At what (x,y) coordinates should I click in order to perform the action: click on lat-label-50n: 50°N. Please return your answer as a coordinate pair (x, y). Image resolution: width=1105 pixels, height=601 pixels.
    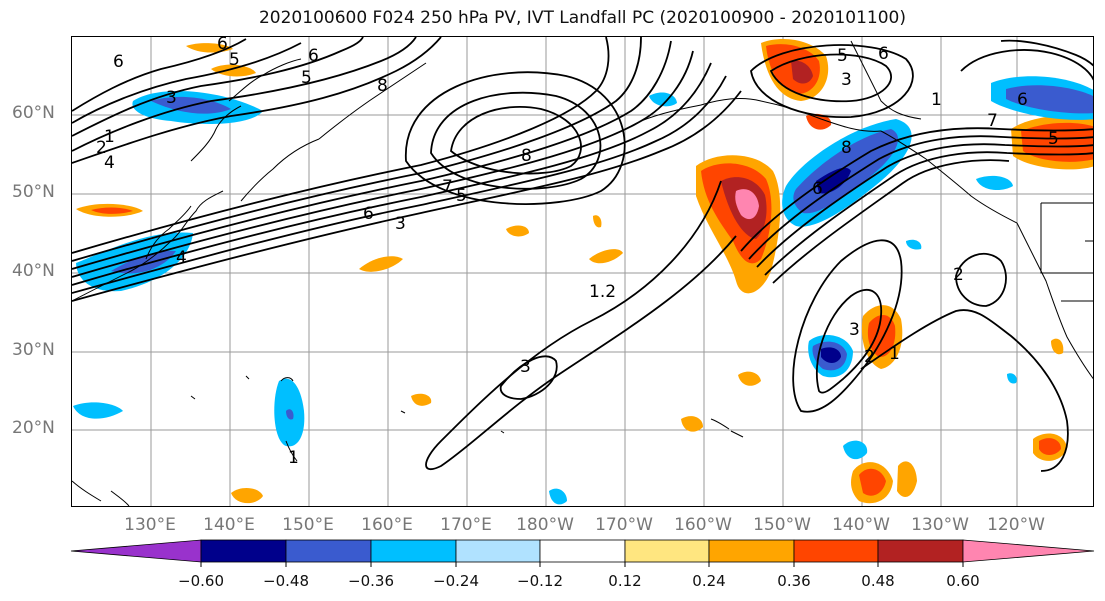
    Looking at the image, I should click on (33, 192).